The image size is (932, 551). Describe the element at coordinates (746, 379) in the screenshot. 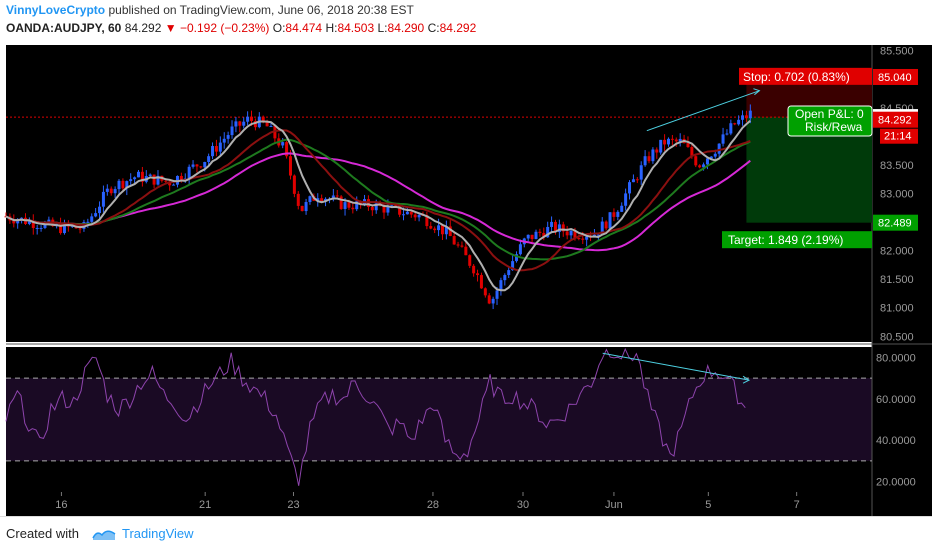

I see `rsi-trend-arrow-icon` at that location.